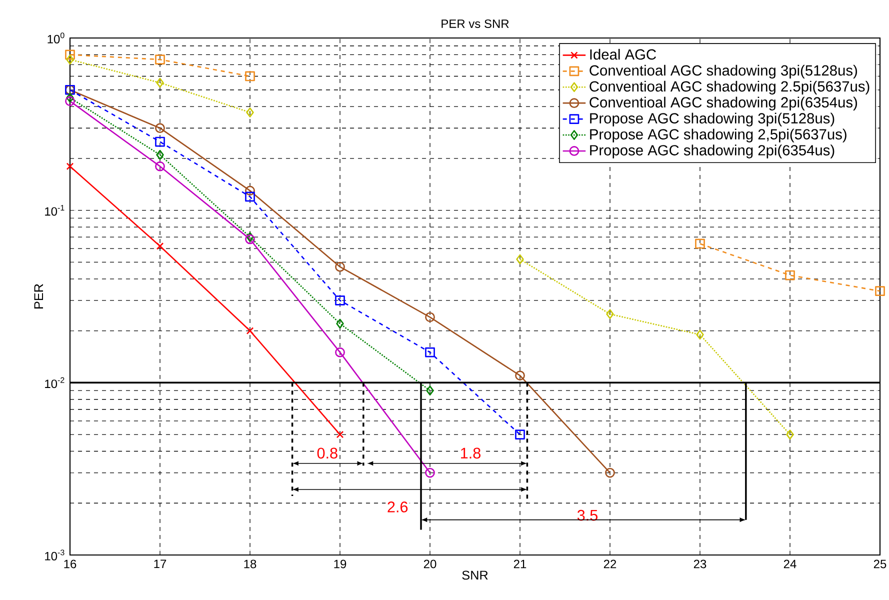 The height and width of the screenshot is (600, 889). Describe the element at coordinates (470, 453) in the screenshot. I see `annotation: 1.8` at that location.